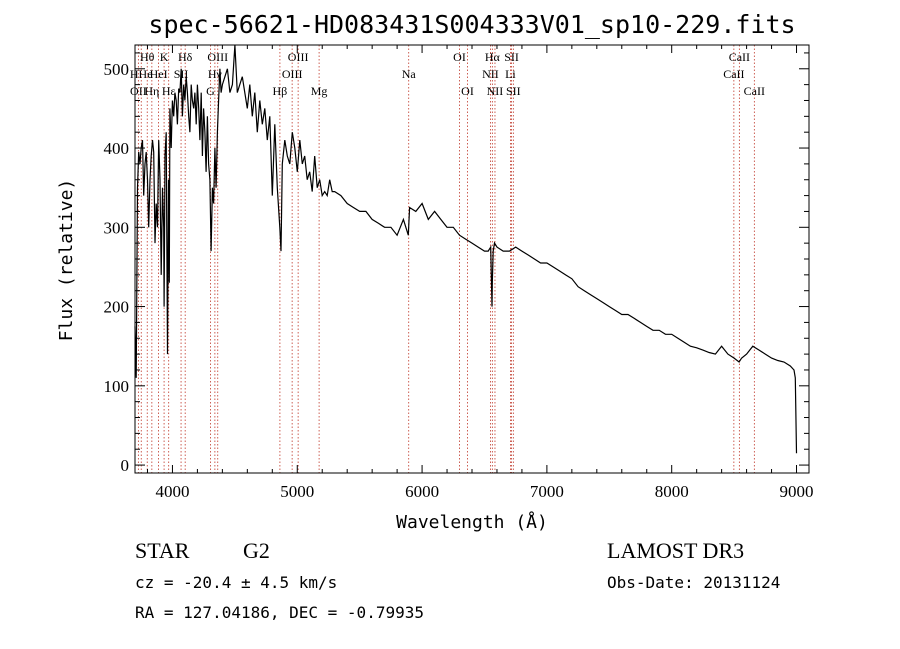  Describe the element at coordinates (510, 74) in the screenshot. I see `line-label-23: Li` at that location.